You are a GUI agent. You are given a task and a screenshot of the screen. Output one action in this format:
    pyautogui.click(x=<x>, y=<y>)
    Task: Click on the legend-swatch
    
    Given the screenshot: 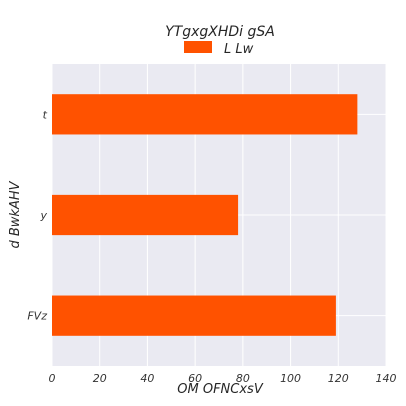 What is the action you would take?
    pyautogui.click(x=198, y=47)
    